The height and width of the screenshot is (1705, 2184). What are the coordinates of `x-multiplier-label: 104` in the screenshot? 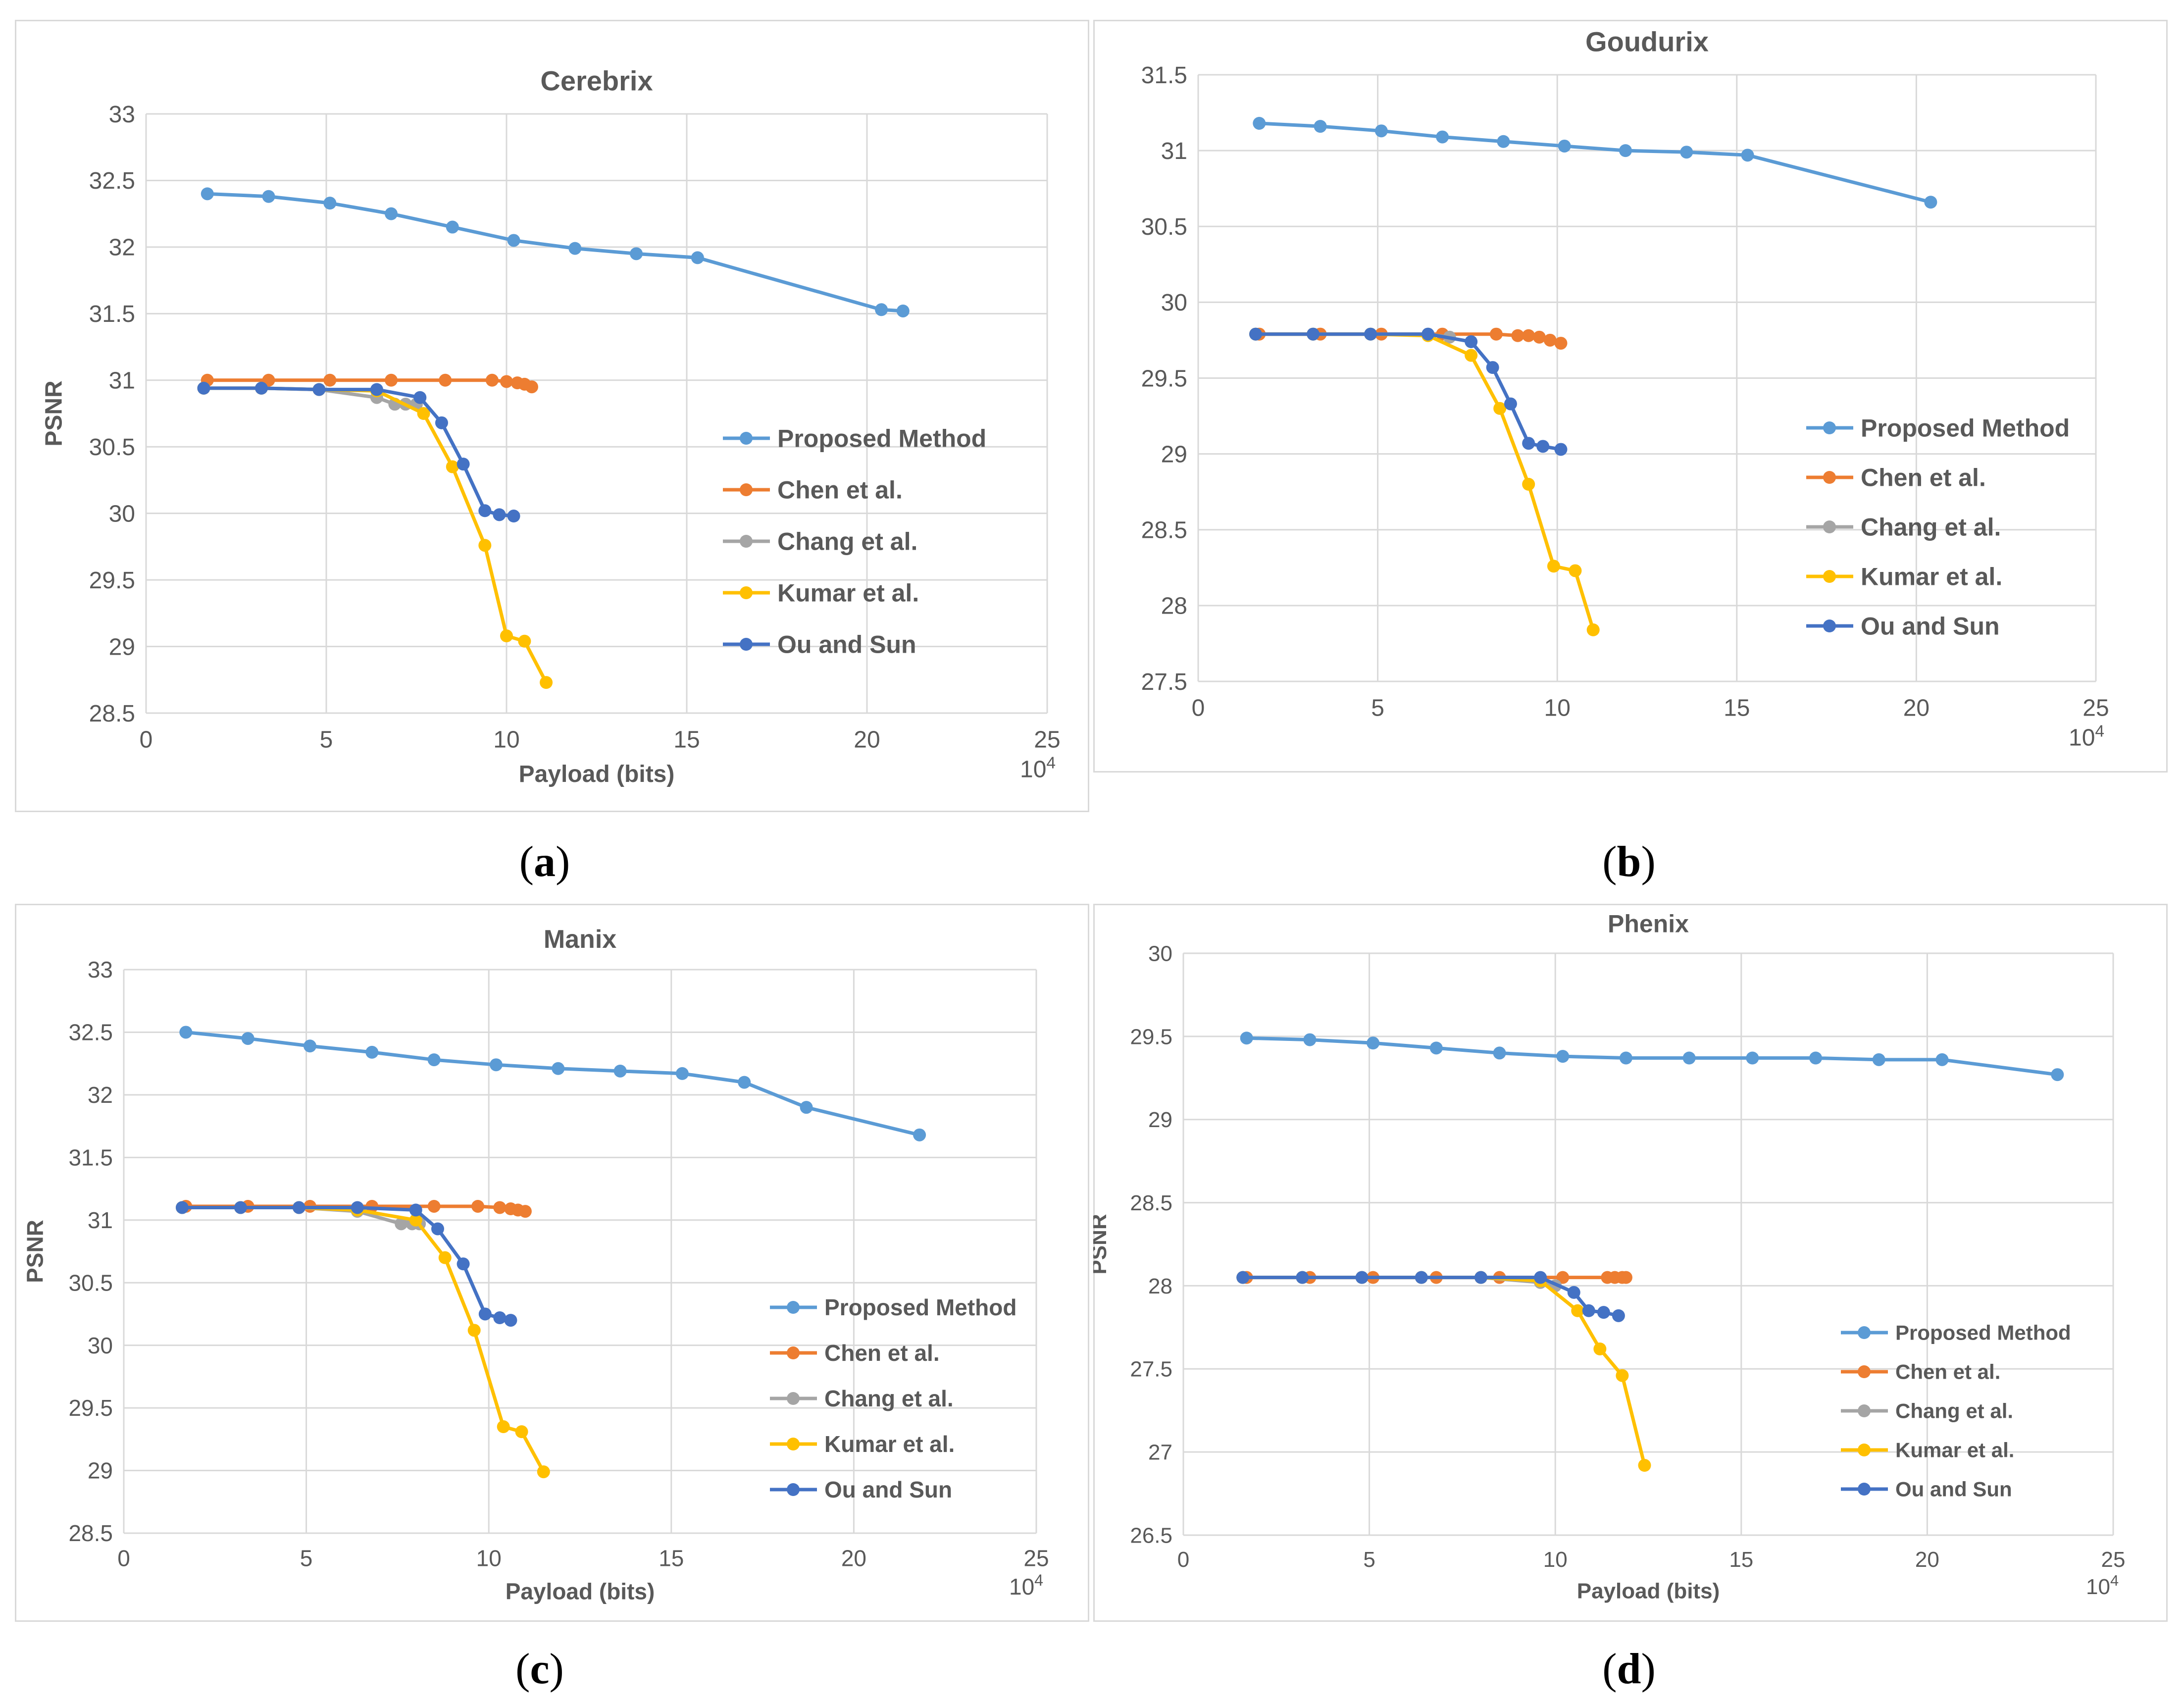 It's located at (1038, 768).